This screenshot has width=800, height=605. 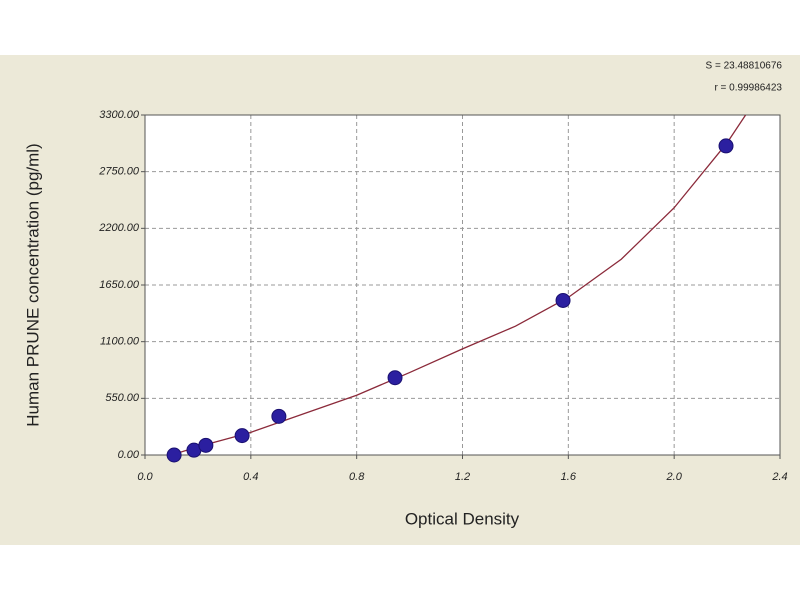 What do you see at coordinates (119, 115) in the screenshot?
I see `y-tick-label: 3300.00` at bounding box center [119, 115].